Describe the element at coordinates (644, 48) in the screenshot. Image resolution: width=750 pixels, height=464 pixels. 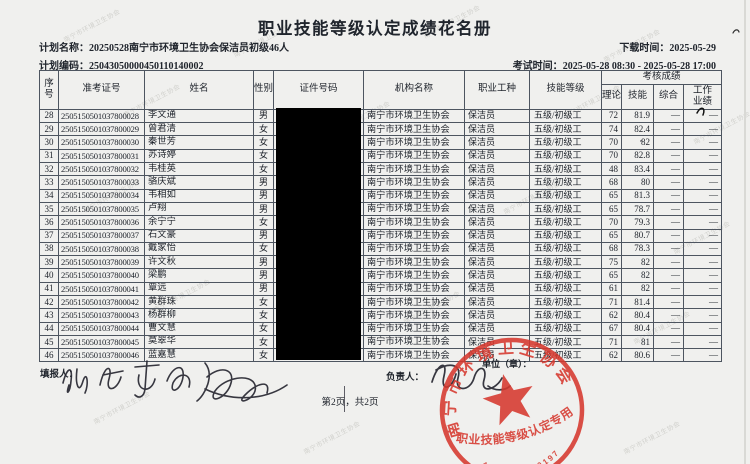
I see `download-time-label: 下载时间：` at that location.